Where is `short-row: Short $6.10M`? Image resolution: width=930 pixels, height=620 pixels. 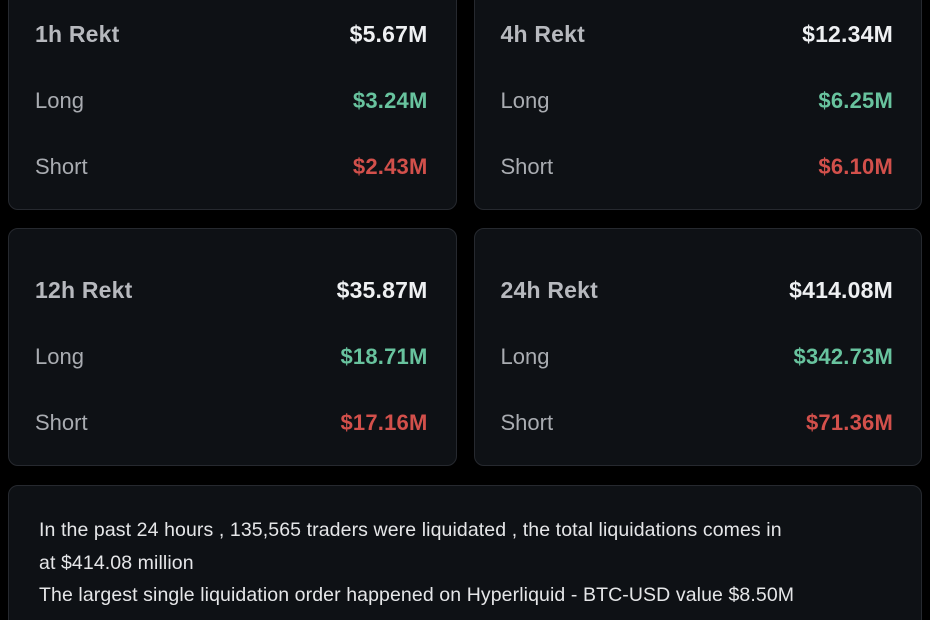 short-row: Short $6.10M is located at coordinates (697, 167).